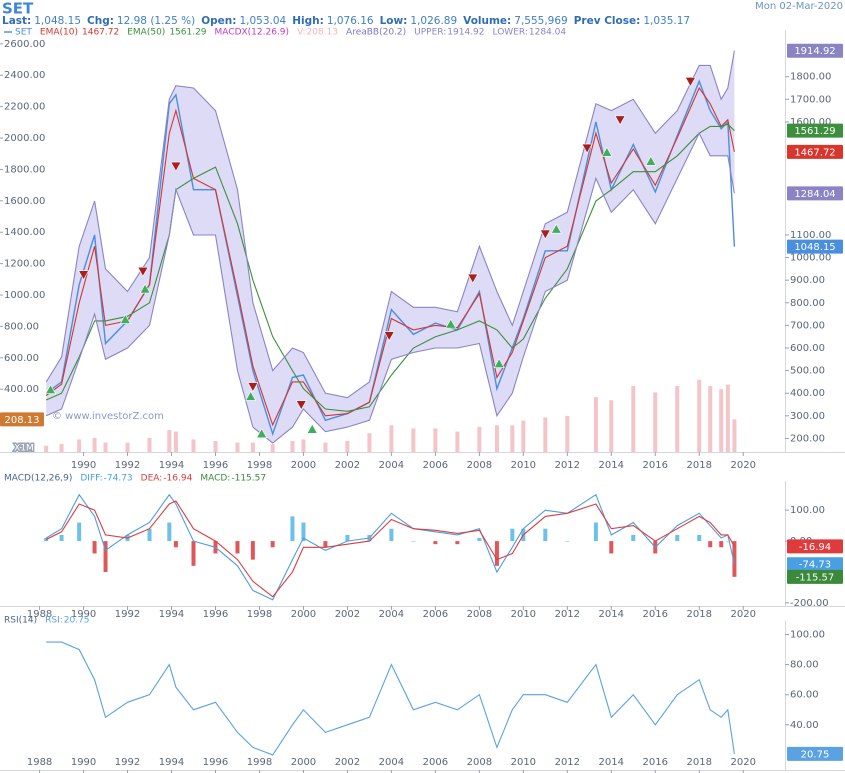 The image size is (845, 773). What do you see at coordinates (699, 465) in the screenshot?
I see `x-tick-label: 2018` at bounding box center [699, 465].